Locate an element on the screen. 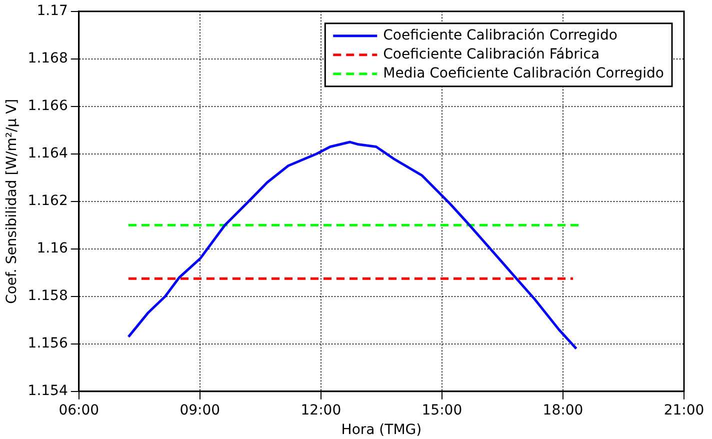  y-tick-label: 1.162 is located at coordinates (48, 201).